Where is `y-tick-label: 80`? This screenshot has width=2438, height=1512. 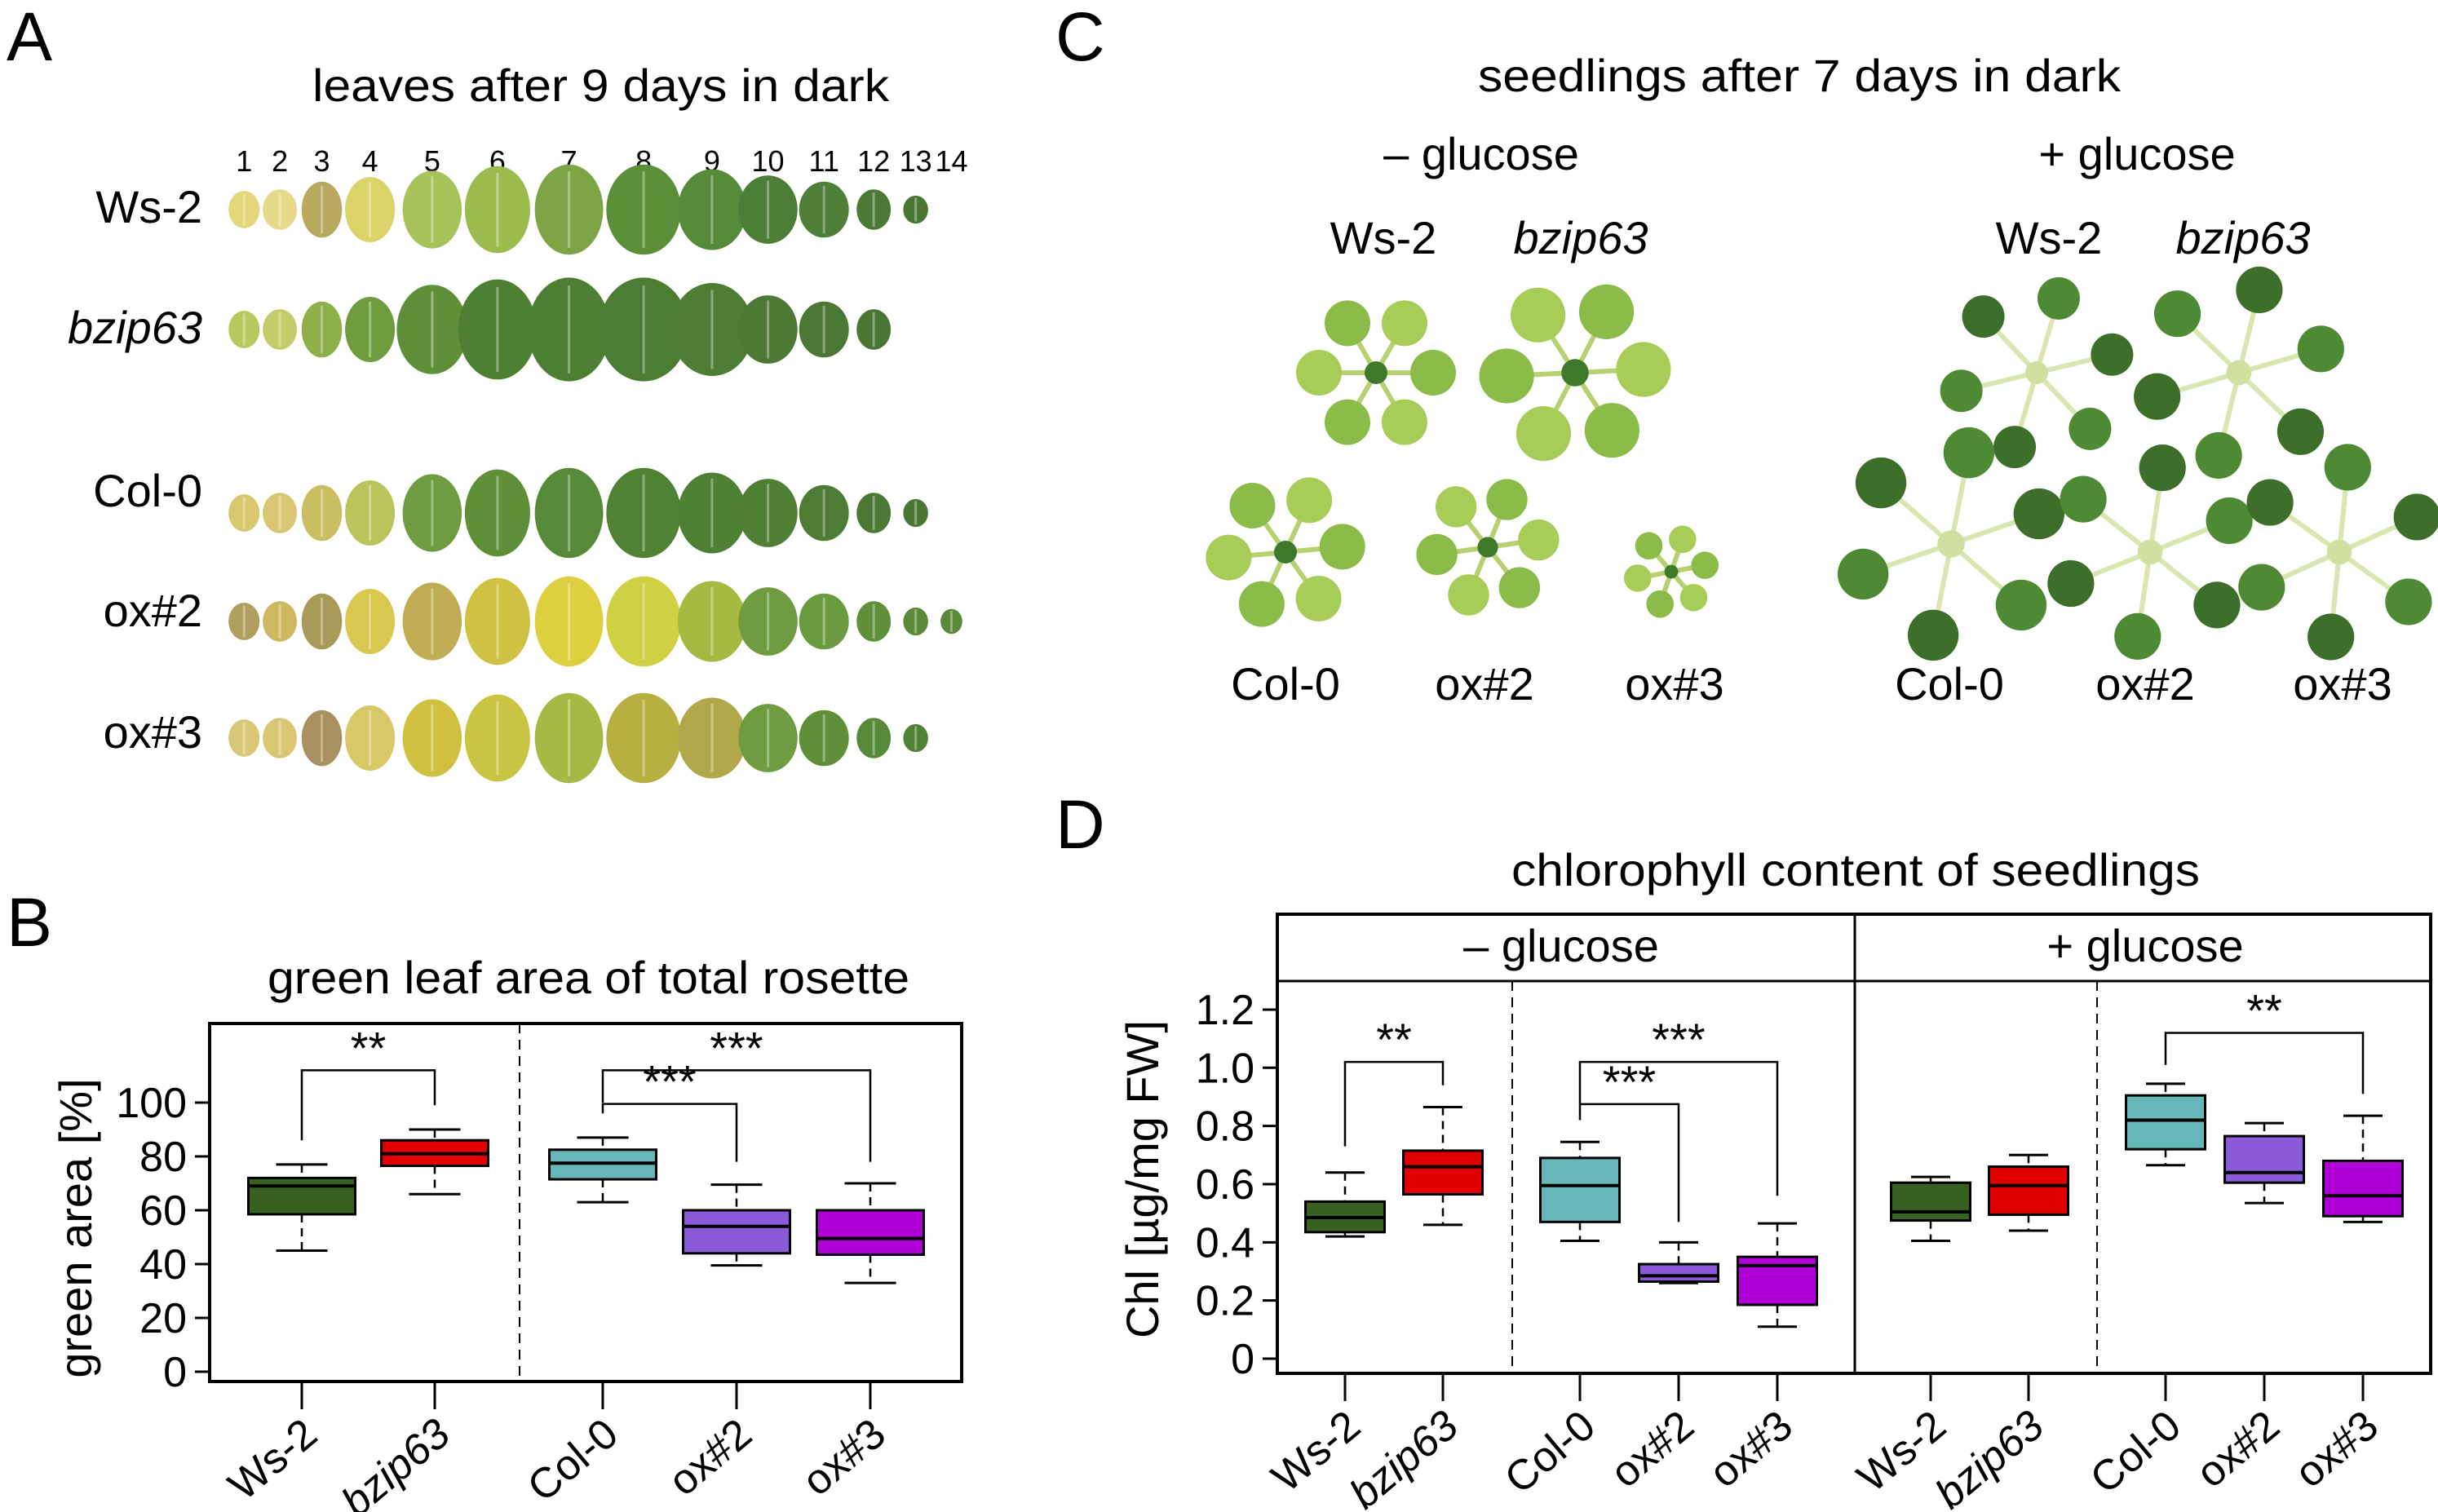 y-tick-label: 80 is located at coordinates (163, 1157).